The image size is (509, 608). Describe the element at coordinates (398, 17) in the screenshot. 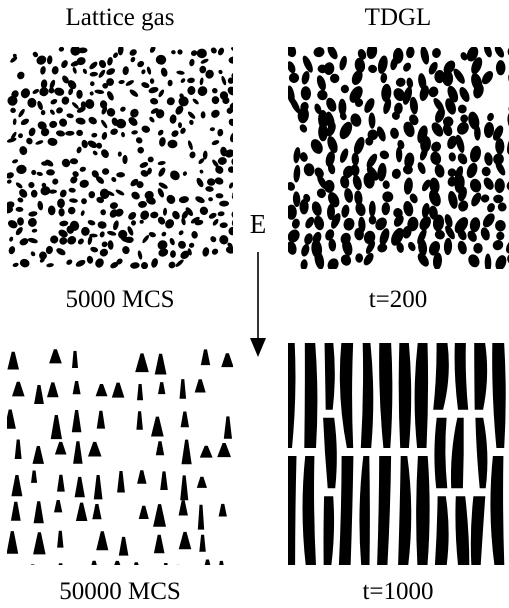

I see `header-tdgl: TDGL` at that location.